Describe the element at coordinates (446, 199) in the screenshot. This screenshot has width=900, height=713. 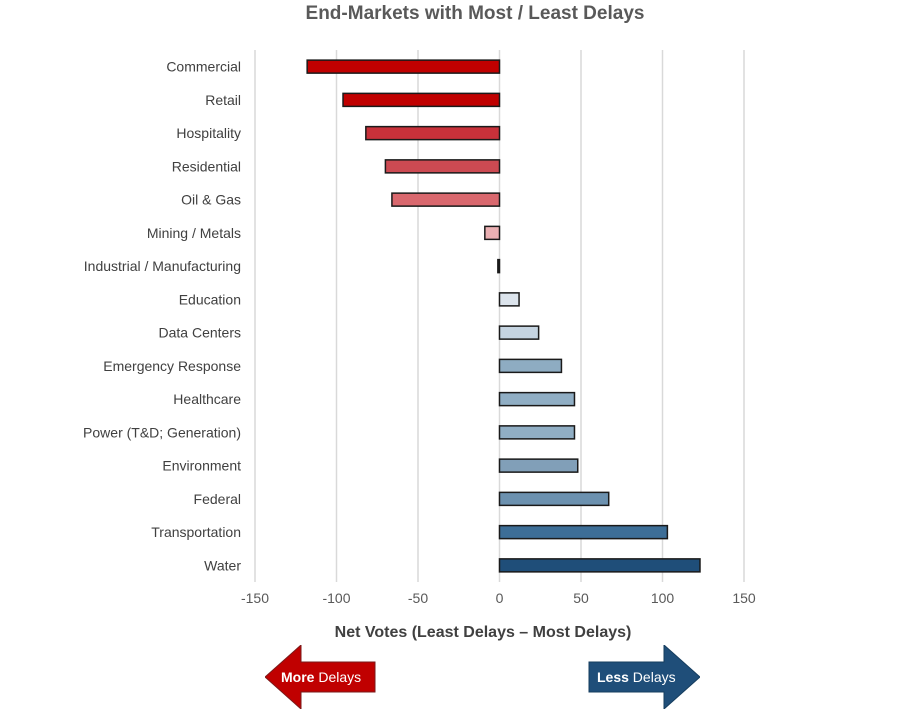
I see `bar-oil-gas` at that location.